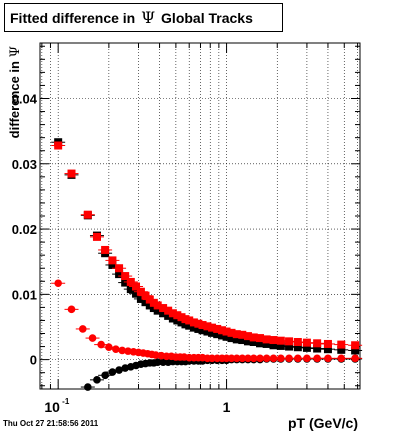 This screenshot has width=400, height=433. Describe the element at coordinates (148, 17) in the screenshot. I see `title-psi-symbol: Ψ` at that location.